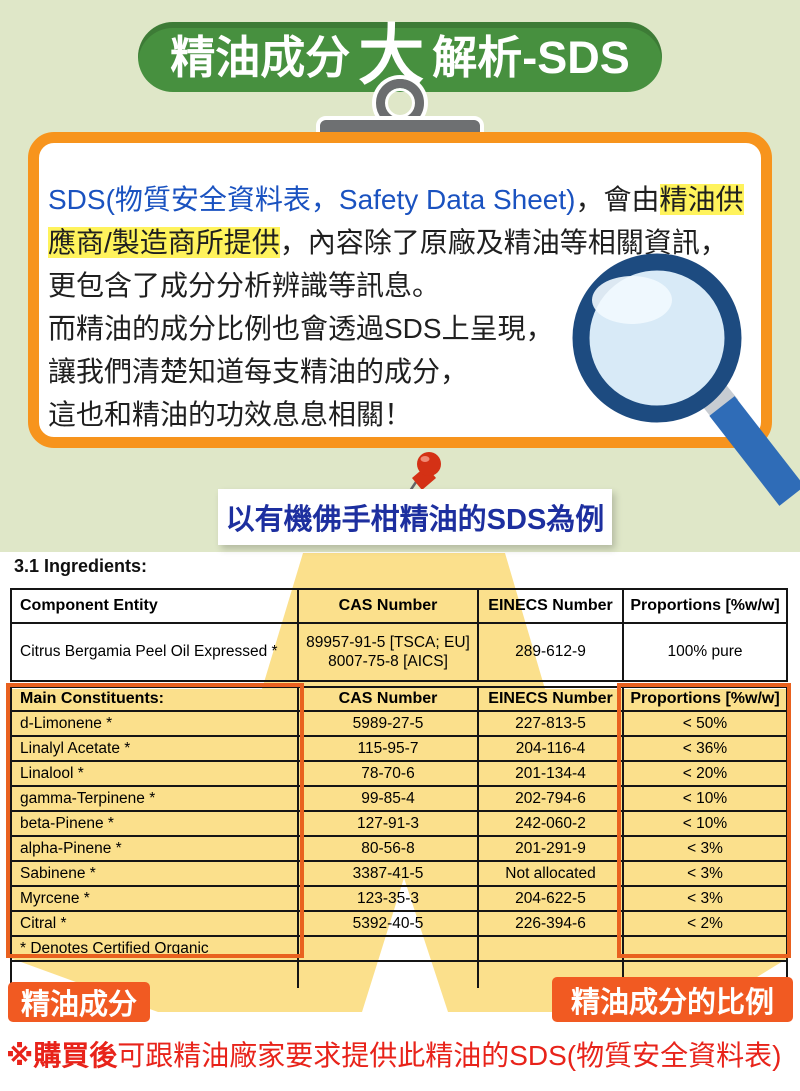 The image size is (800, 1091). I want to click on text-segment-highlight: 精油供, so click(701, 199).